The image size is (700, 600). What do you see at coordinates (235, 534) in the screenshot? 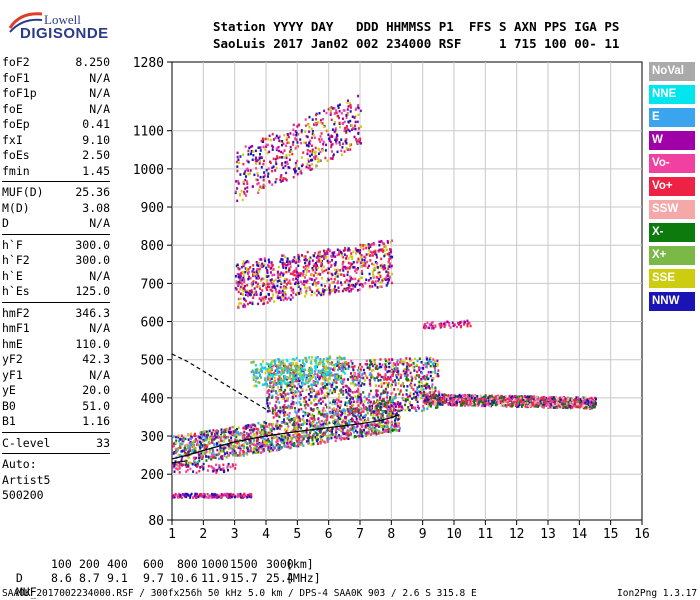
I see `x-tick-label: 3` at bounding box center [235, 534].